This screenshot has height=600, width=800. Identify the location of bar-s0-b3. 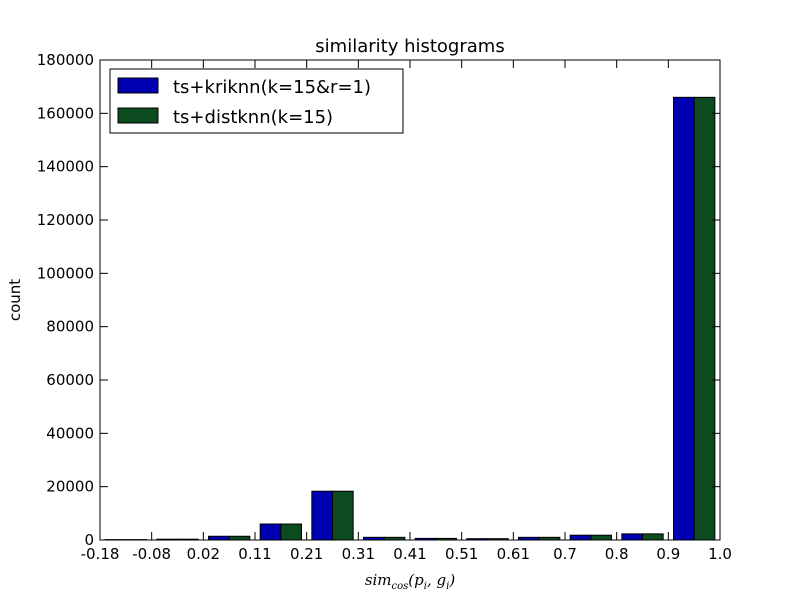
(270, 532).